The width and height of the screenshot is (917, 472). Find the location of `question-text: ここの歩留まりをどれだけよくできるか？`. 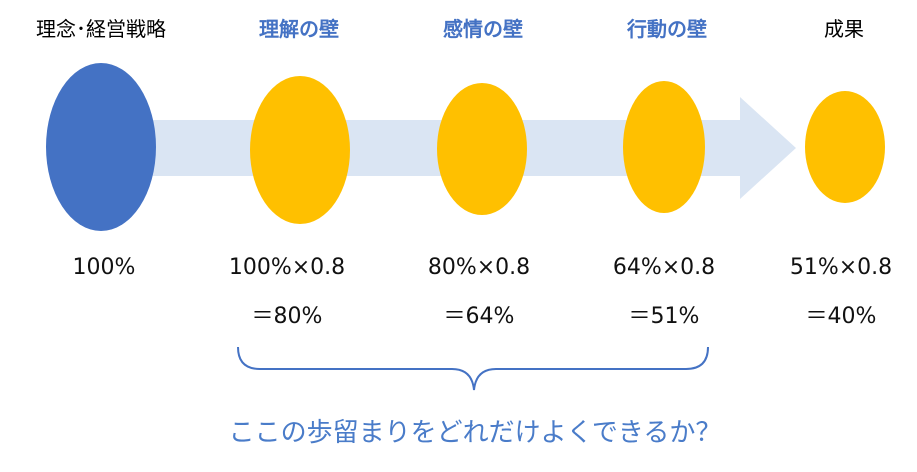

question-text: ここの歩留まりをどれだけよくできるか？ is located at coordinates (475, 433).